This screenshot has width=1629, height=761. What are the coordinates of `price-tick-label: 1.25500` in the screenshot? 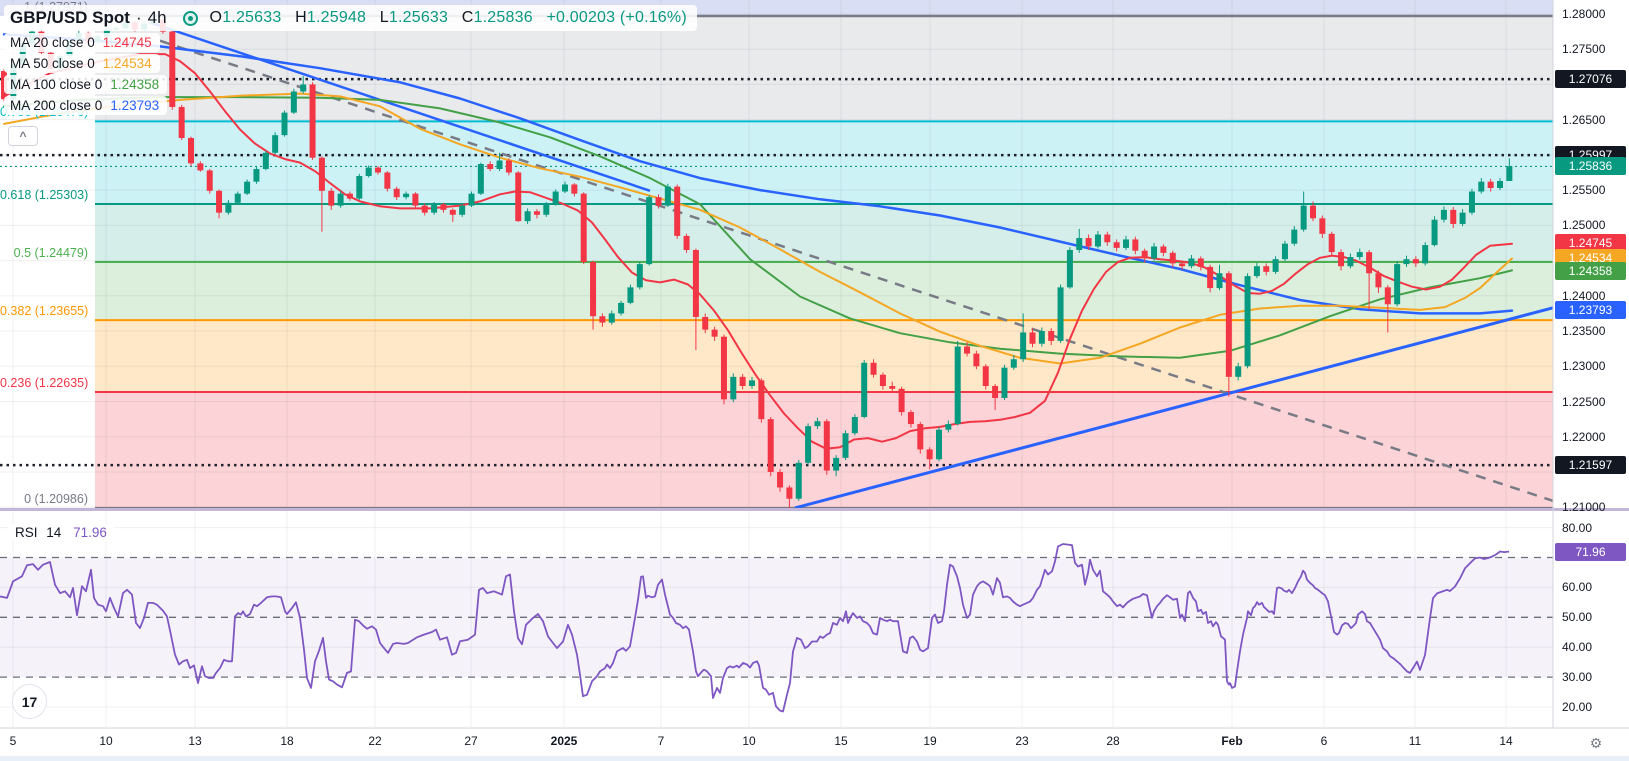 It's located at (1584, 190).